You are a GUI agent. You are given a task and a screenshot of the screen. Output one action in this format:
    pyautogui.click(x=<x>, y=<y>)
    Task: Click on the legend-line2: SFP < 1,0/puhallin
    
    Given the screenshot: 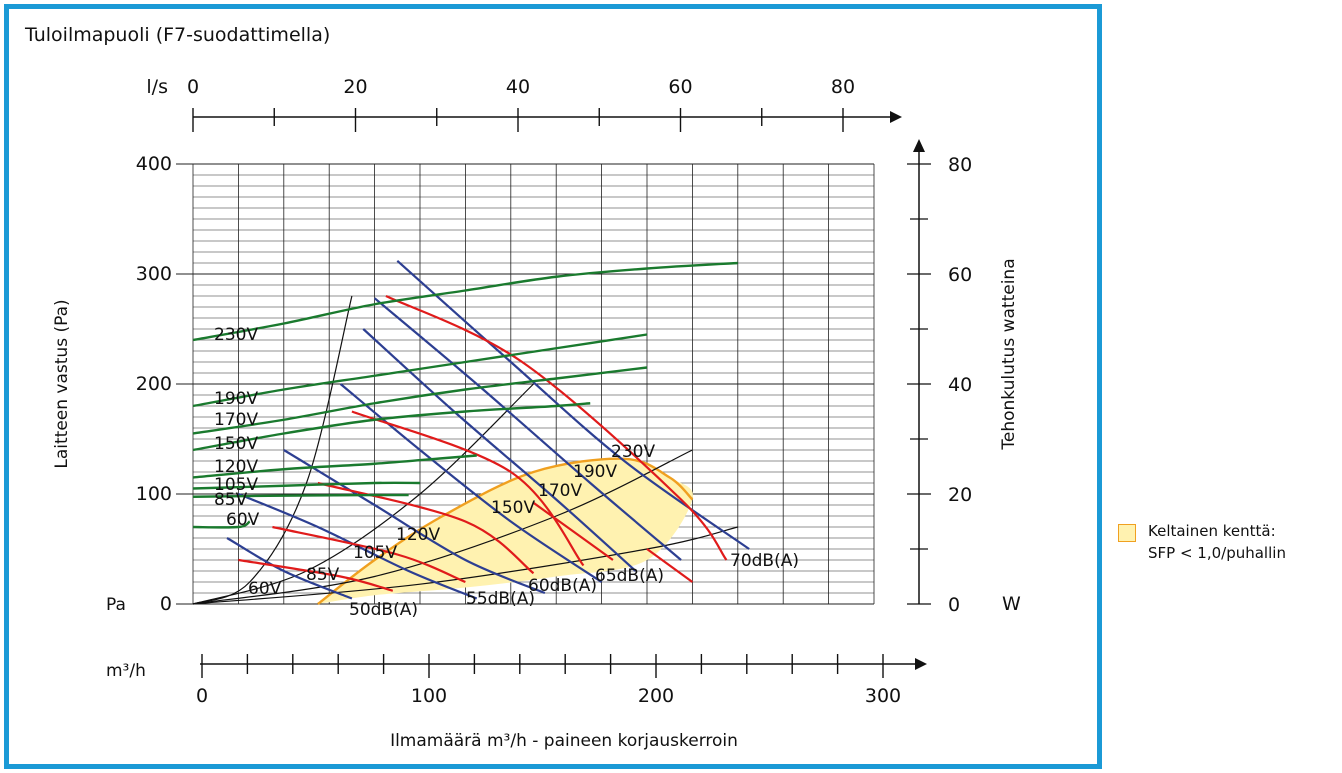 What is the action you would take?
    pyautogui.click(x=1217, y=553)
    